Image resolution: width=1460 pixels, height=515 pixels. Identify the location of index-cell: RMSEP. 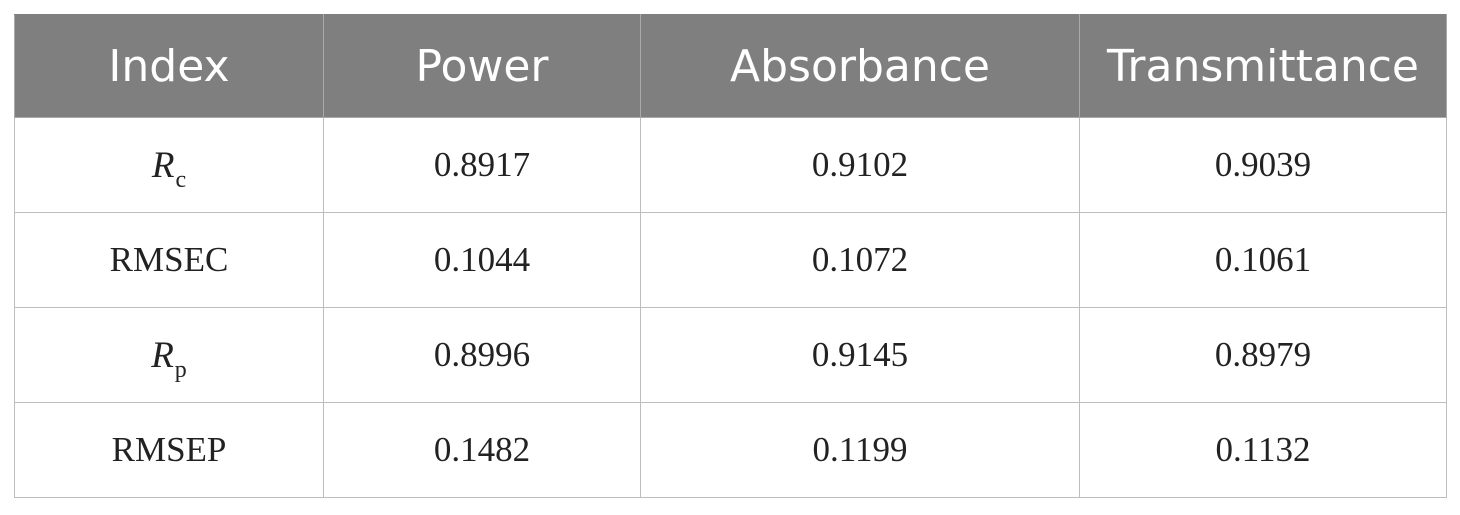
(169, 450).